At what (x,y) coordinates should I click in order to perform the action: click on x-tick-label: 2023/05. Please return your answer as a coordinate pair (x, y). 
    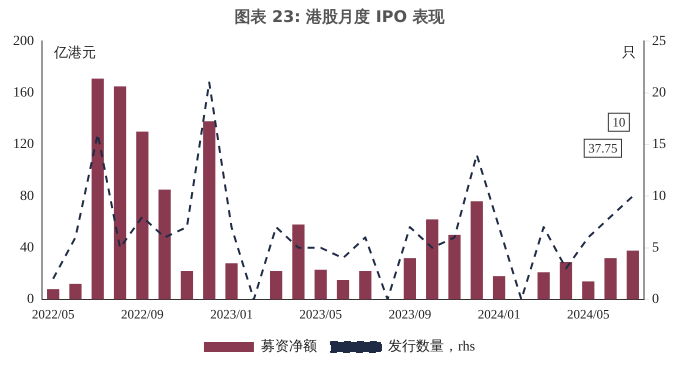
    Looking at the image, I should click on (320, 314).